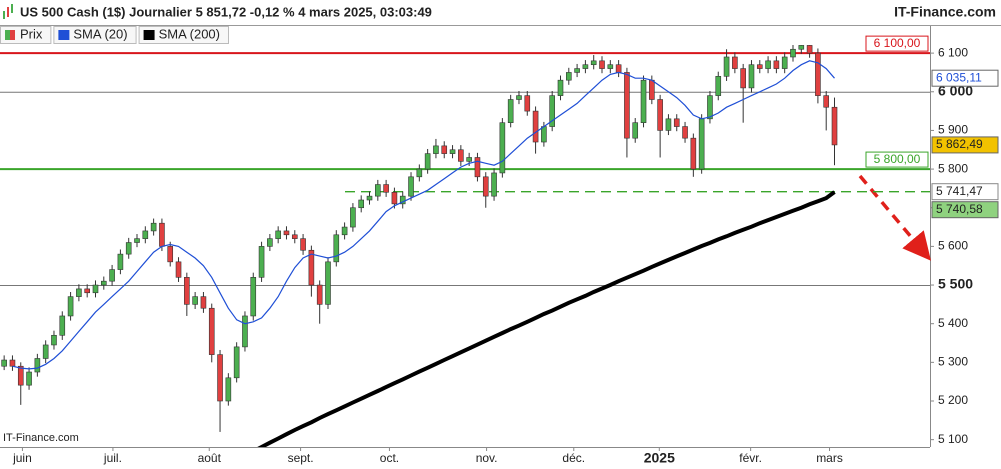 The image size is (1001, 469). What do you see at coordinates (945, 12) in the screenshot?
I see `brand: IT-Finance.com` at bounding box center [945, 12].